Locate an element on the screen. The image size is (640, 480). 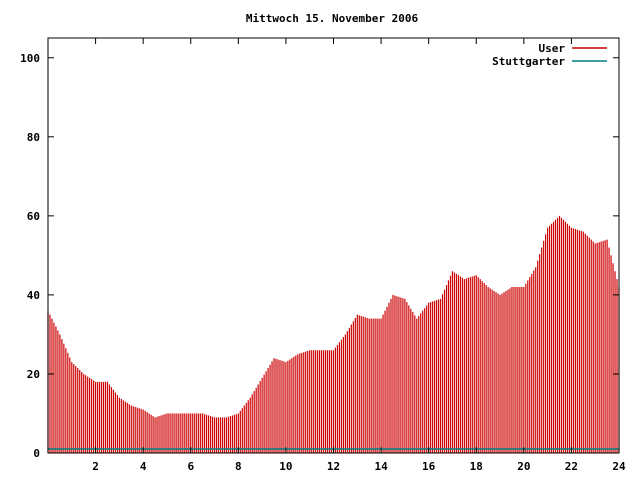
x-tick-label: 10 is located at coordinates (285, 466).